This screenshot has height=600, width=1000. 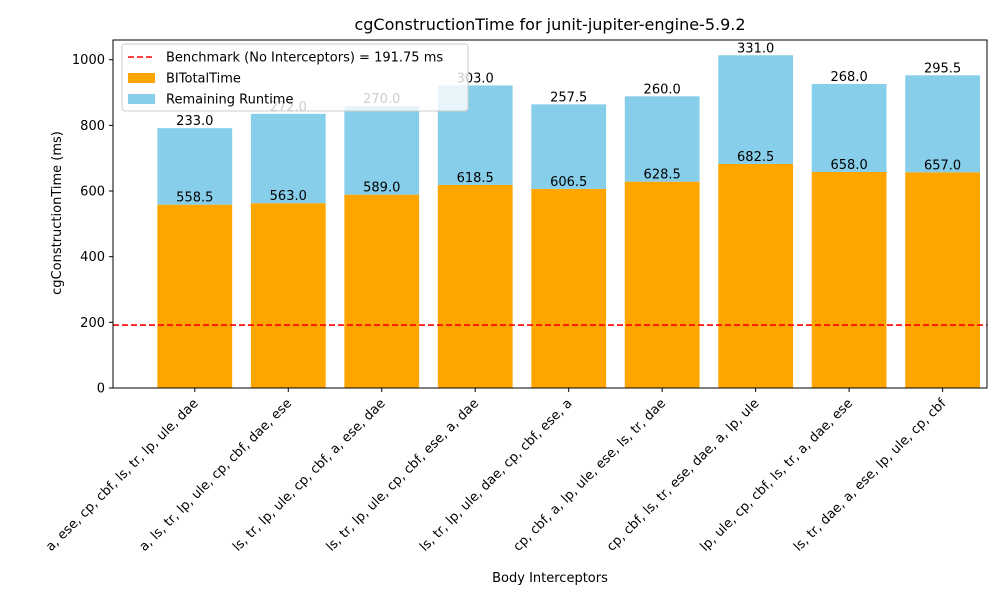 What do you see at coordinates (88, 60) in the screenshot?
I see `y-tick-label: 1000` at bounding box center [88, 60].